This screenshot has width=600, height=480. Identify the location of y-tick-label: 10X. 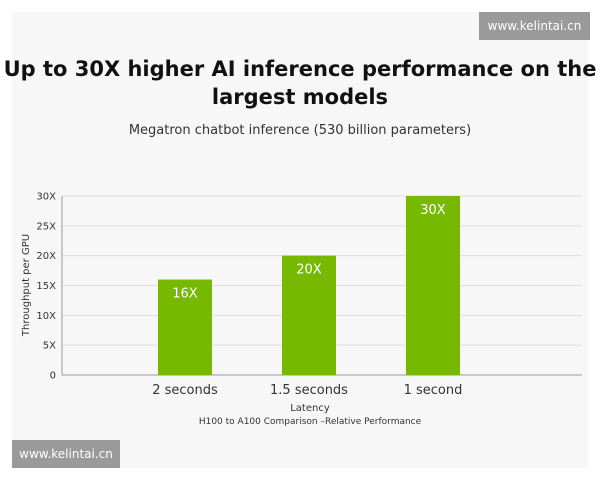
(46, 316).